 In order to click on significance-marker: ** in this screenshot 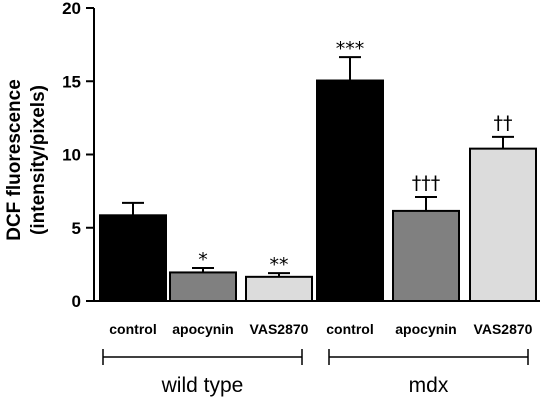, I will do `click(279, 265)`.